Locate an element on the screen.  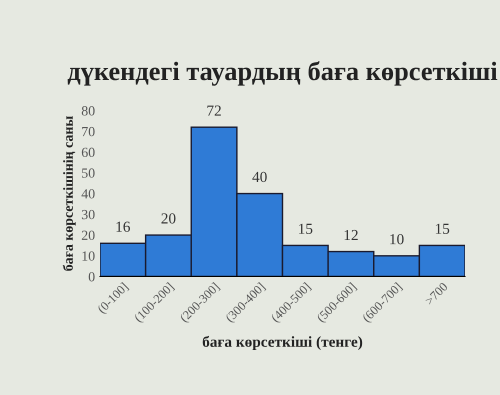
data-label: 20 is located at coordinates (168, 218).